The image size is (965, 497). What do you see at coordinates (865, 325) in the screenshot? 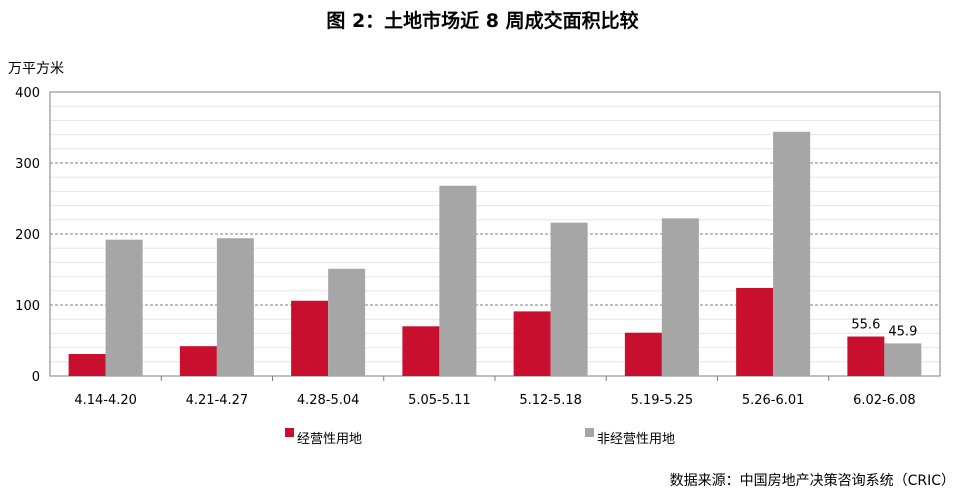
I see `data-label: 55.6` at bounding box center [865, 325].